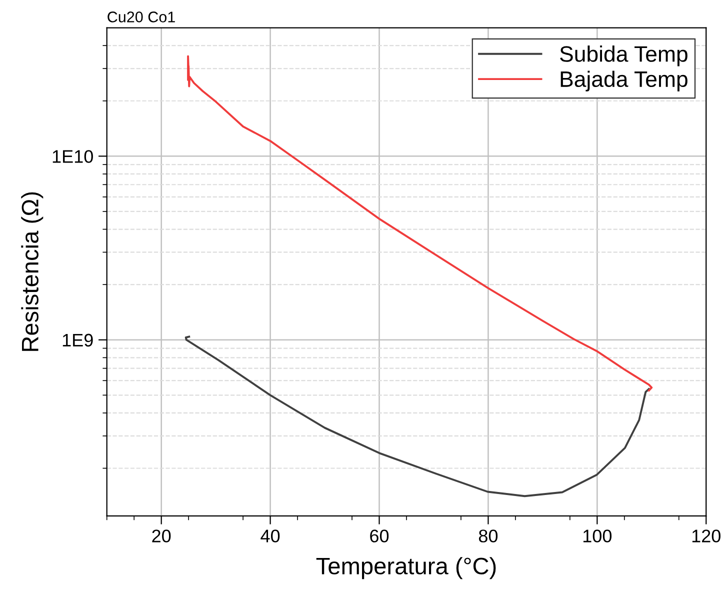 The height and width of the screenshot is (591, 722). I want to click on y-tick-label: 1E9, so click(77, 340).